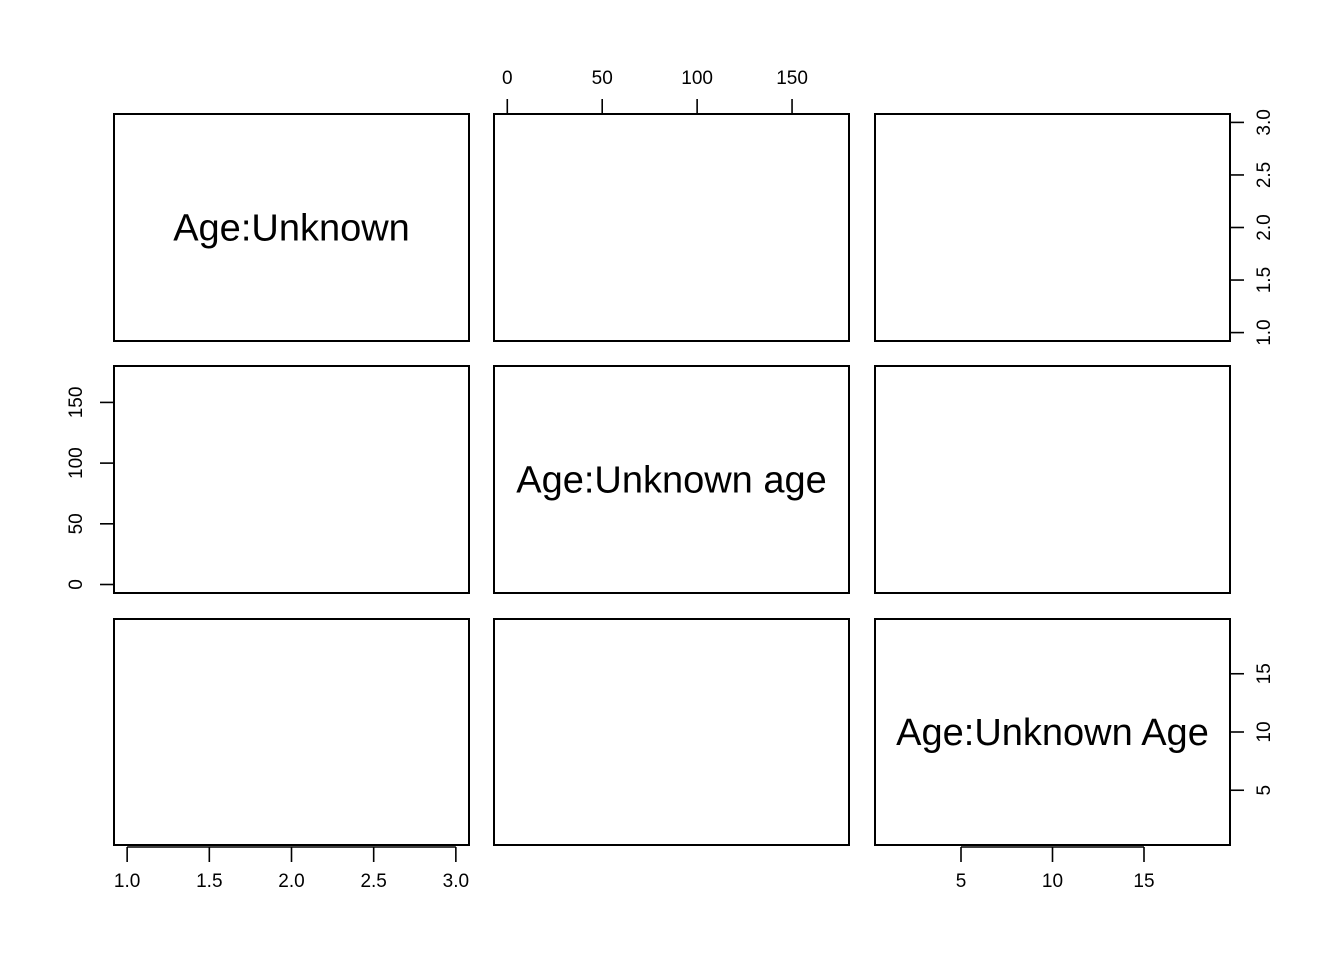  What do you see at coordinates (76, 584) in the screenshot?
I see `y-tick-label: 0` at bounding box center [76, 584].